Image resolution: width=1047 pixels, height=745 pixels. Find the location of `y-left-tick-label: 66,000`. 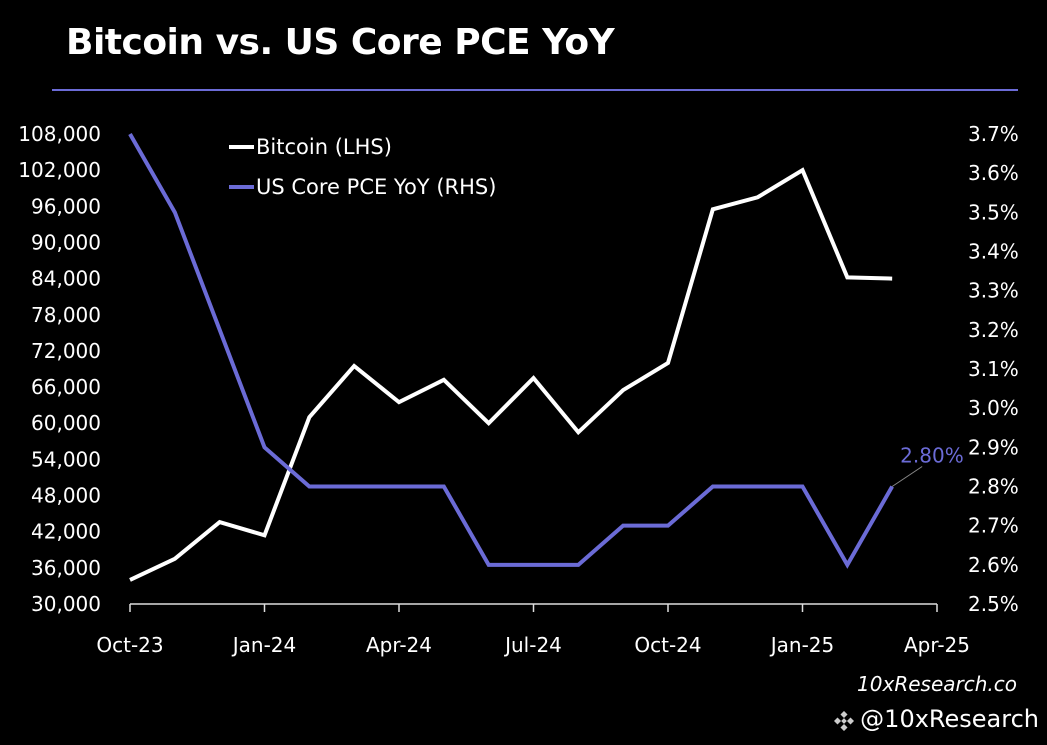

y-left-tick-label: 66,000 is located at coordinates (66, 387).